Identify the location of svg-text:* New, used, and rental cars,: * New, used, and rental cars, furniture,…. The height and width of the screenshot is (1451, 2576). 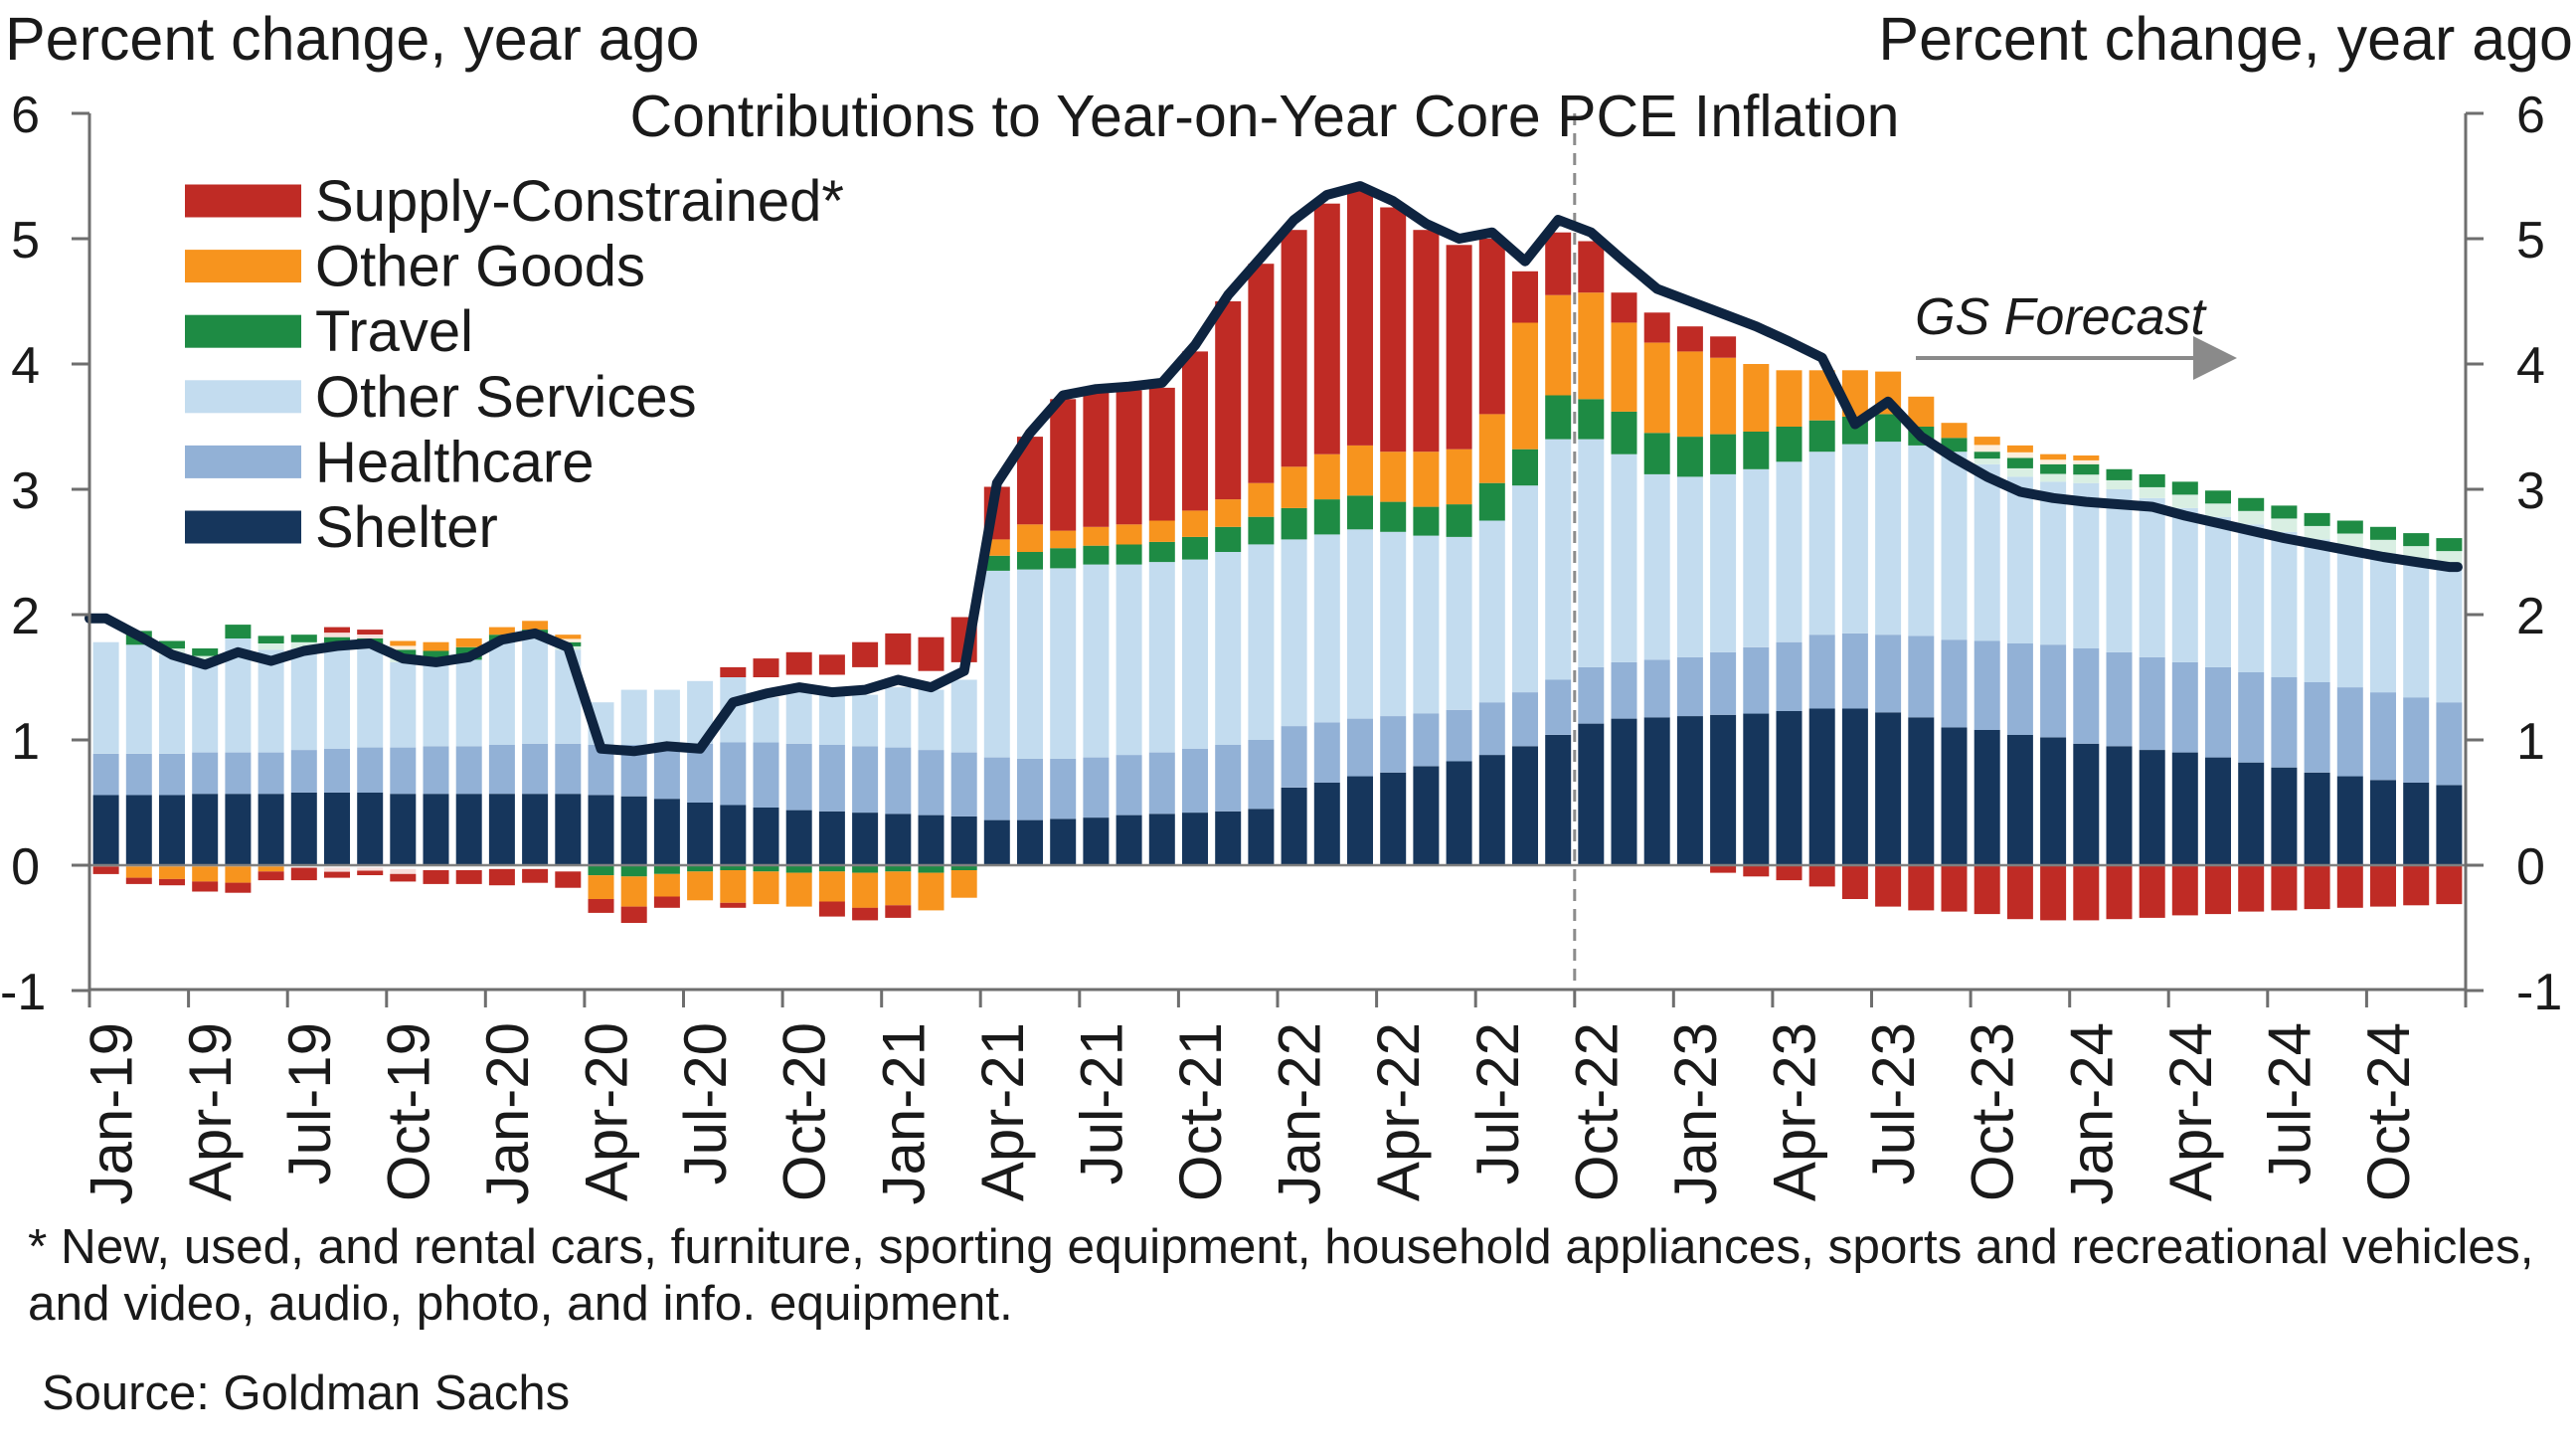
(1280, 1247).